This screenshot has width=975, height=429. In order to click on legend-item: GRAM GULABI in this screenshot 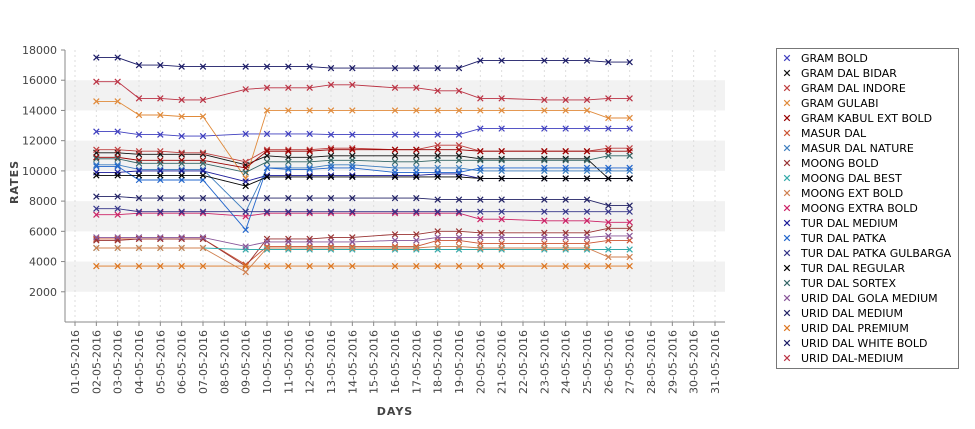, I will do `click(831, 103)`.